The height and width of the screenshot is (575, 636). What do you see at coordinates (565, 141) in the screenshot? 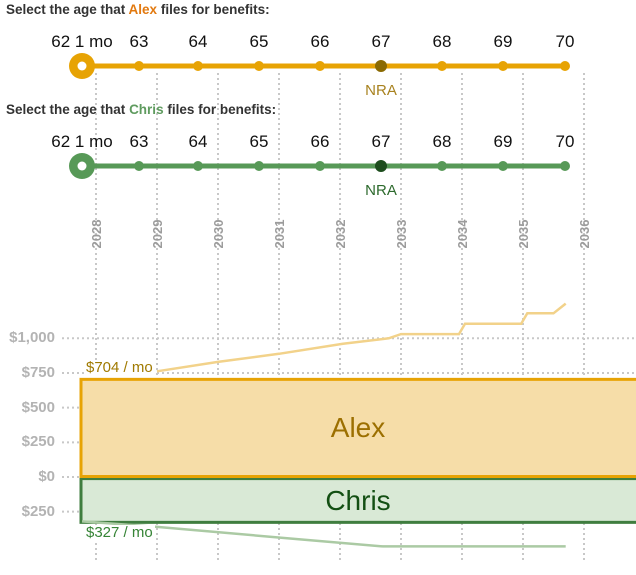
I see `chris-age-label-70: 70` at bounding box center [565, 141].